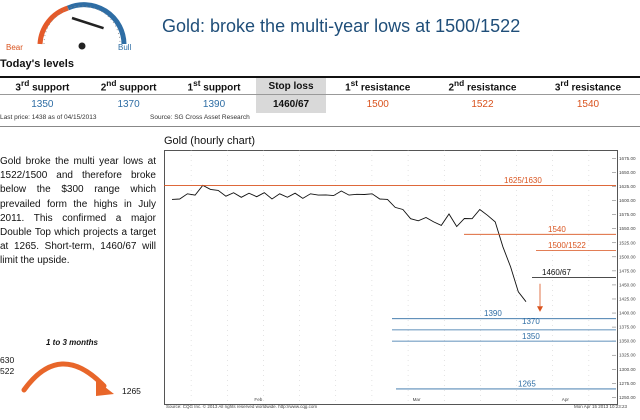  I want to click on level-label: 1500/1522, so click(567, 245).